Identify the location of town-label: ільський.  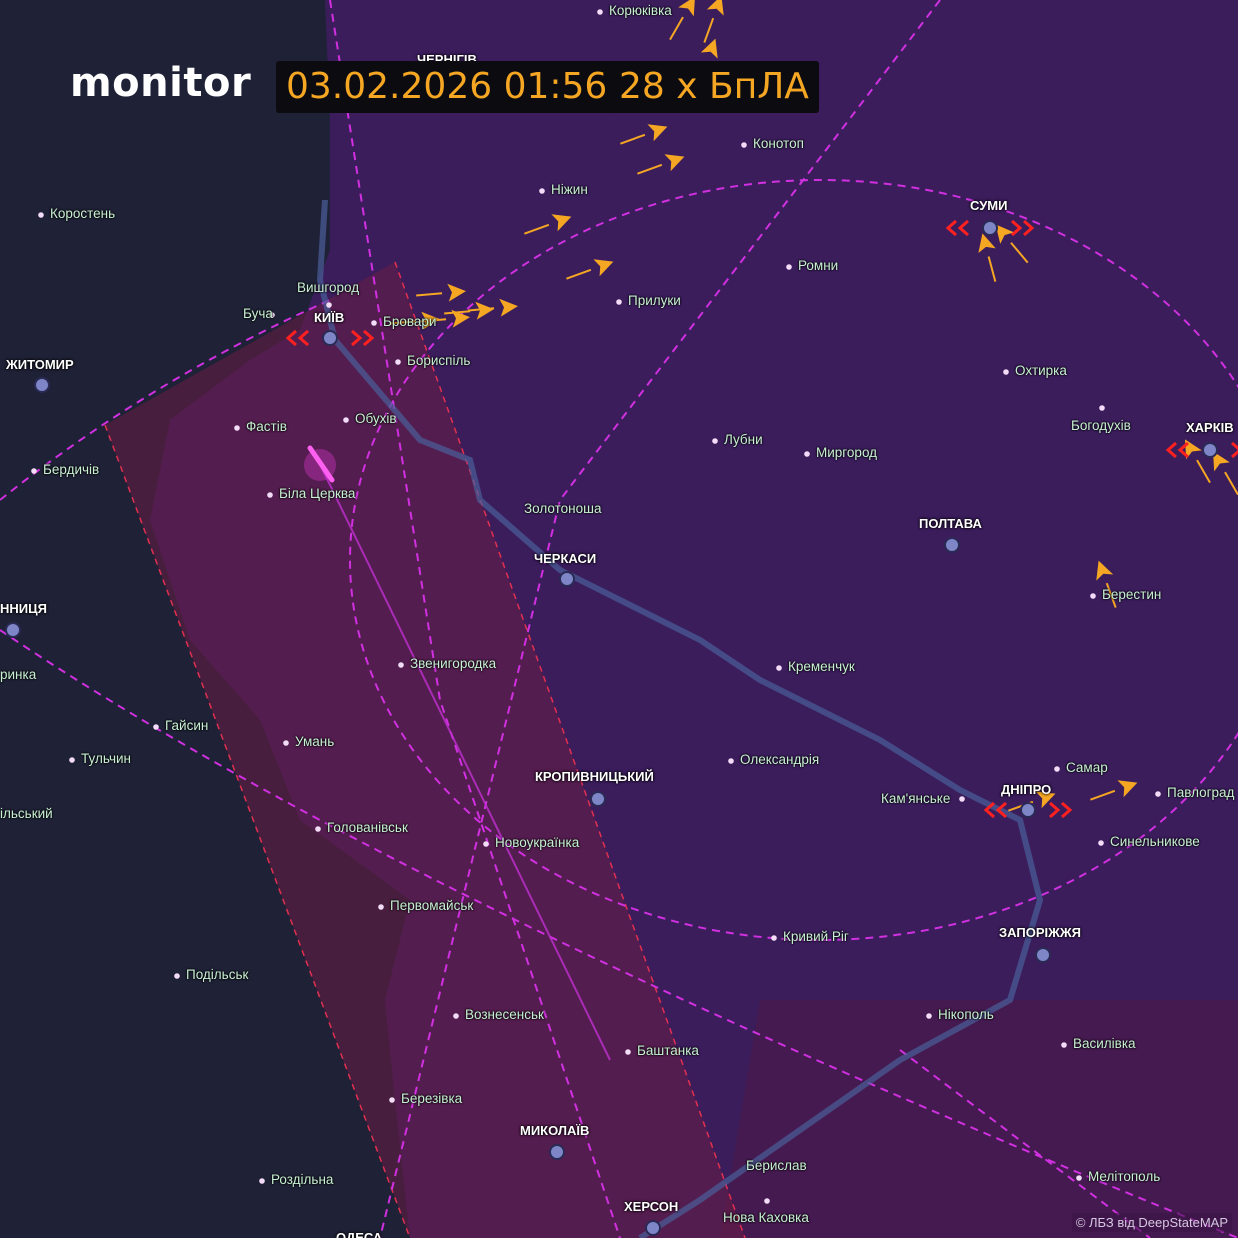
(26, 813).